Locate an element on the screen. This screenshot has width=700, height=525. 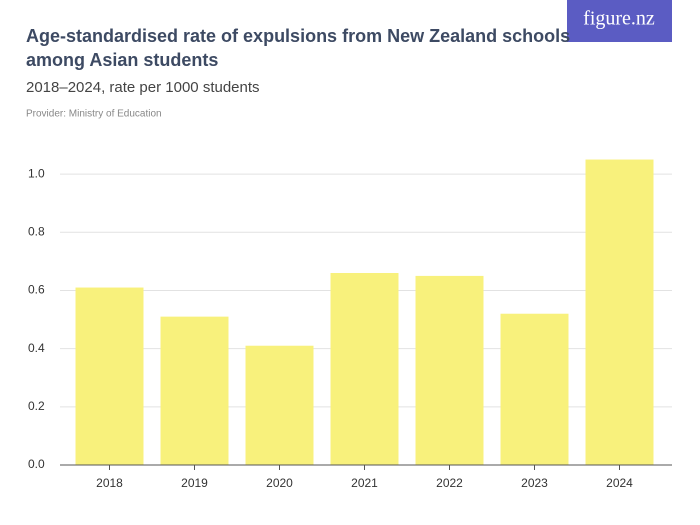
x-tick-label: 2023 is located at coordinates (534, 483).